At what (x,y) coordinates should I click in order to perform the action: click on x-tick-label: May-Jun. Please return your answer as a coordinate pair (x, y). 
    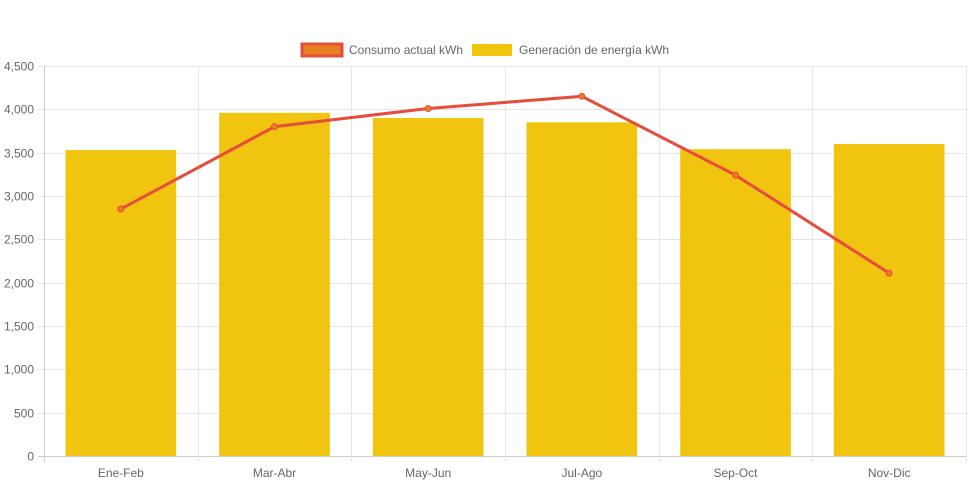
    Looking at the image, I should click on (428, 473).